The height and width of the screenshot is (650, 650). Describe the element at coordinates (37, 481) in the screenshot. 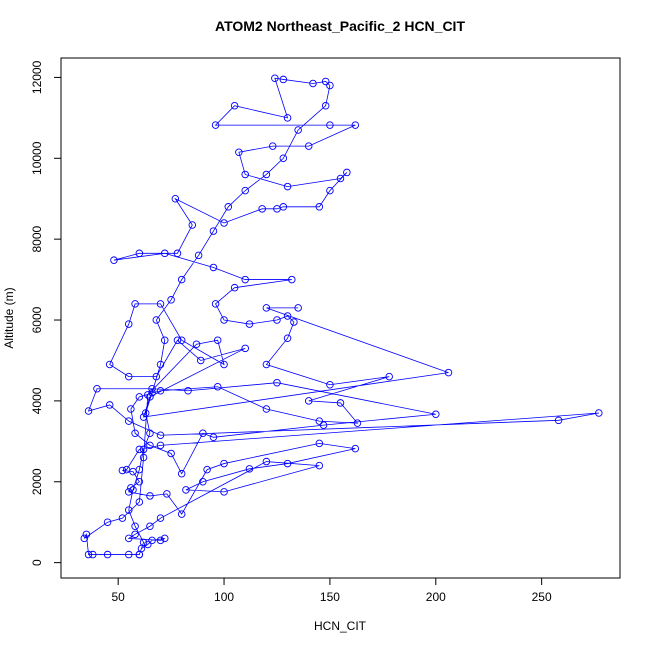

I see `y-tick-label: 2000` at that location.